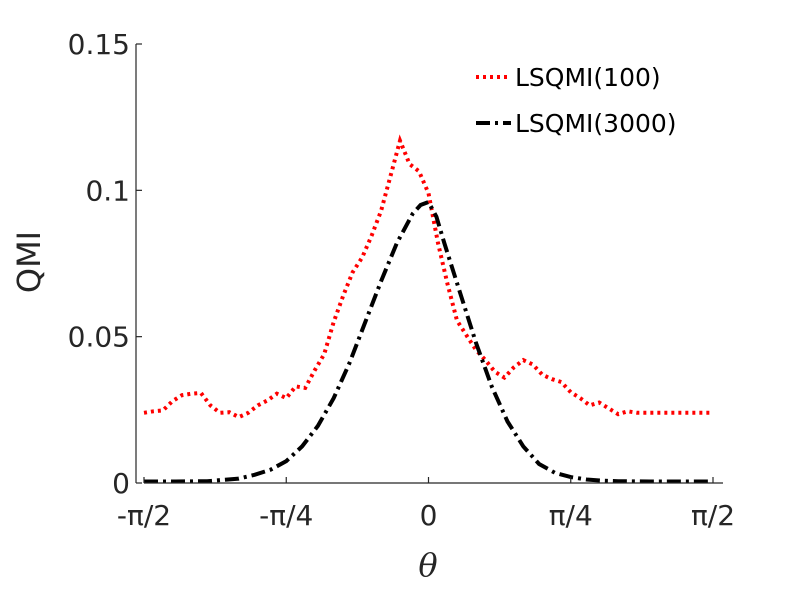 The image size is (798, 589). What do you see at coordinates (107, 190) in the screenshot?
I see `y-tick-label: 0.1` at bounding box center [107, 190].